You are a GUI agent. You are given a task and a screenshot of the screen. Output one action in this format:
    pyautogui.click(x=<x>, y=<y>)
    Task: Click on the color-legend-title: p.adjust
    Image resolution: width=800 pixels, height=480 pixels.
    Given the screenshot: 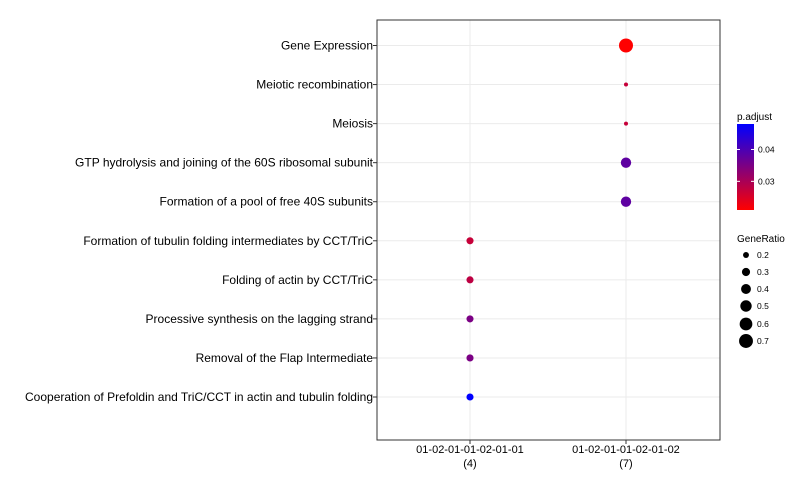 What is the action you would take?
    pyautogui.click(x=754, y=117)
    